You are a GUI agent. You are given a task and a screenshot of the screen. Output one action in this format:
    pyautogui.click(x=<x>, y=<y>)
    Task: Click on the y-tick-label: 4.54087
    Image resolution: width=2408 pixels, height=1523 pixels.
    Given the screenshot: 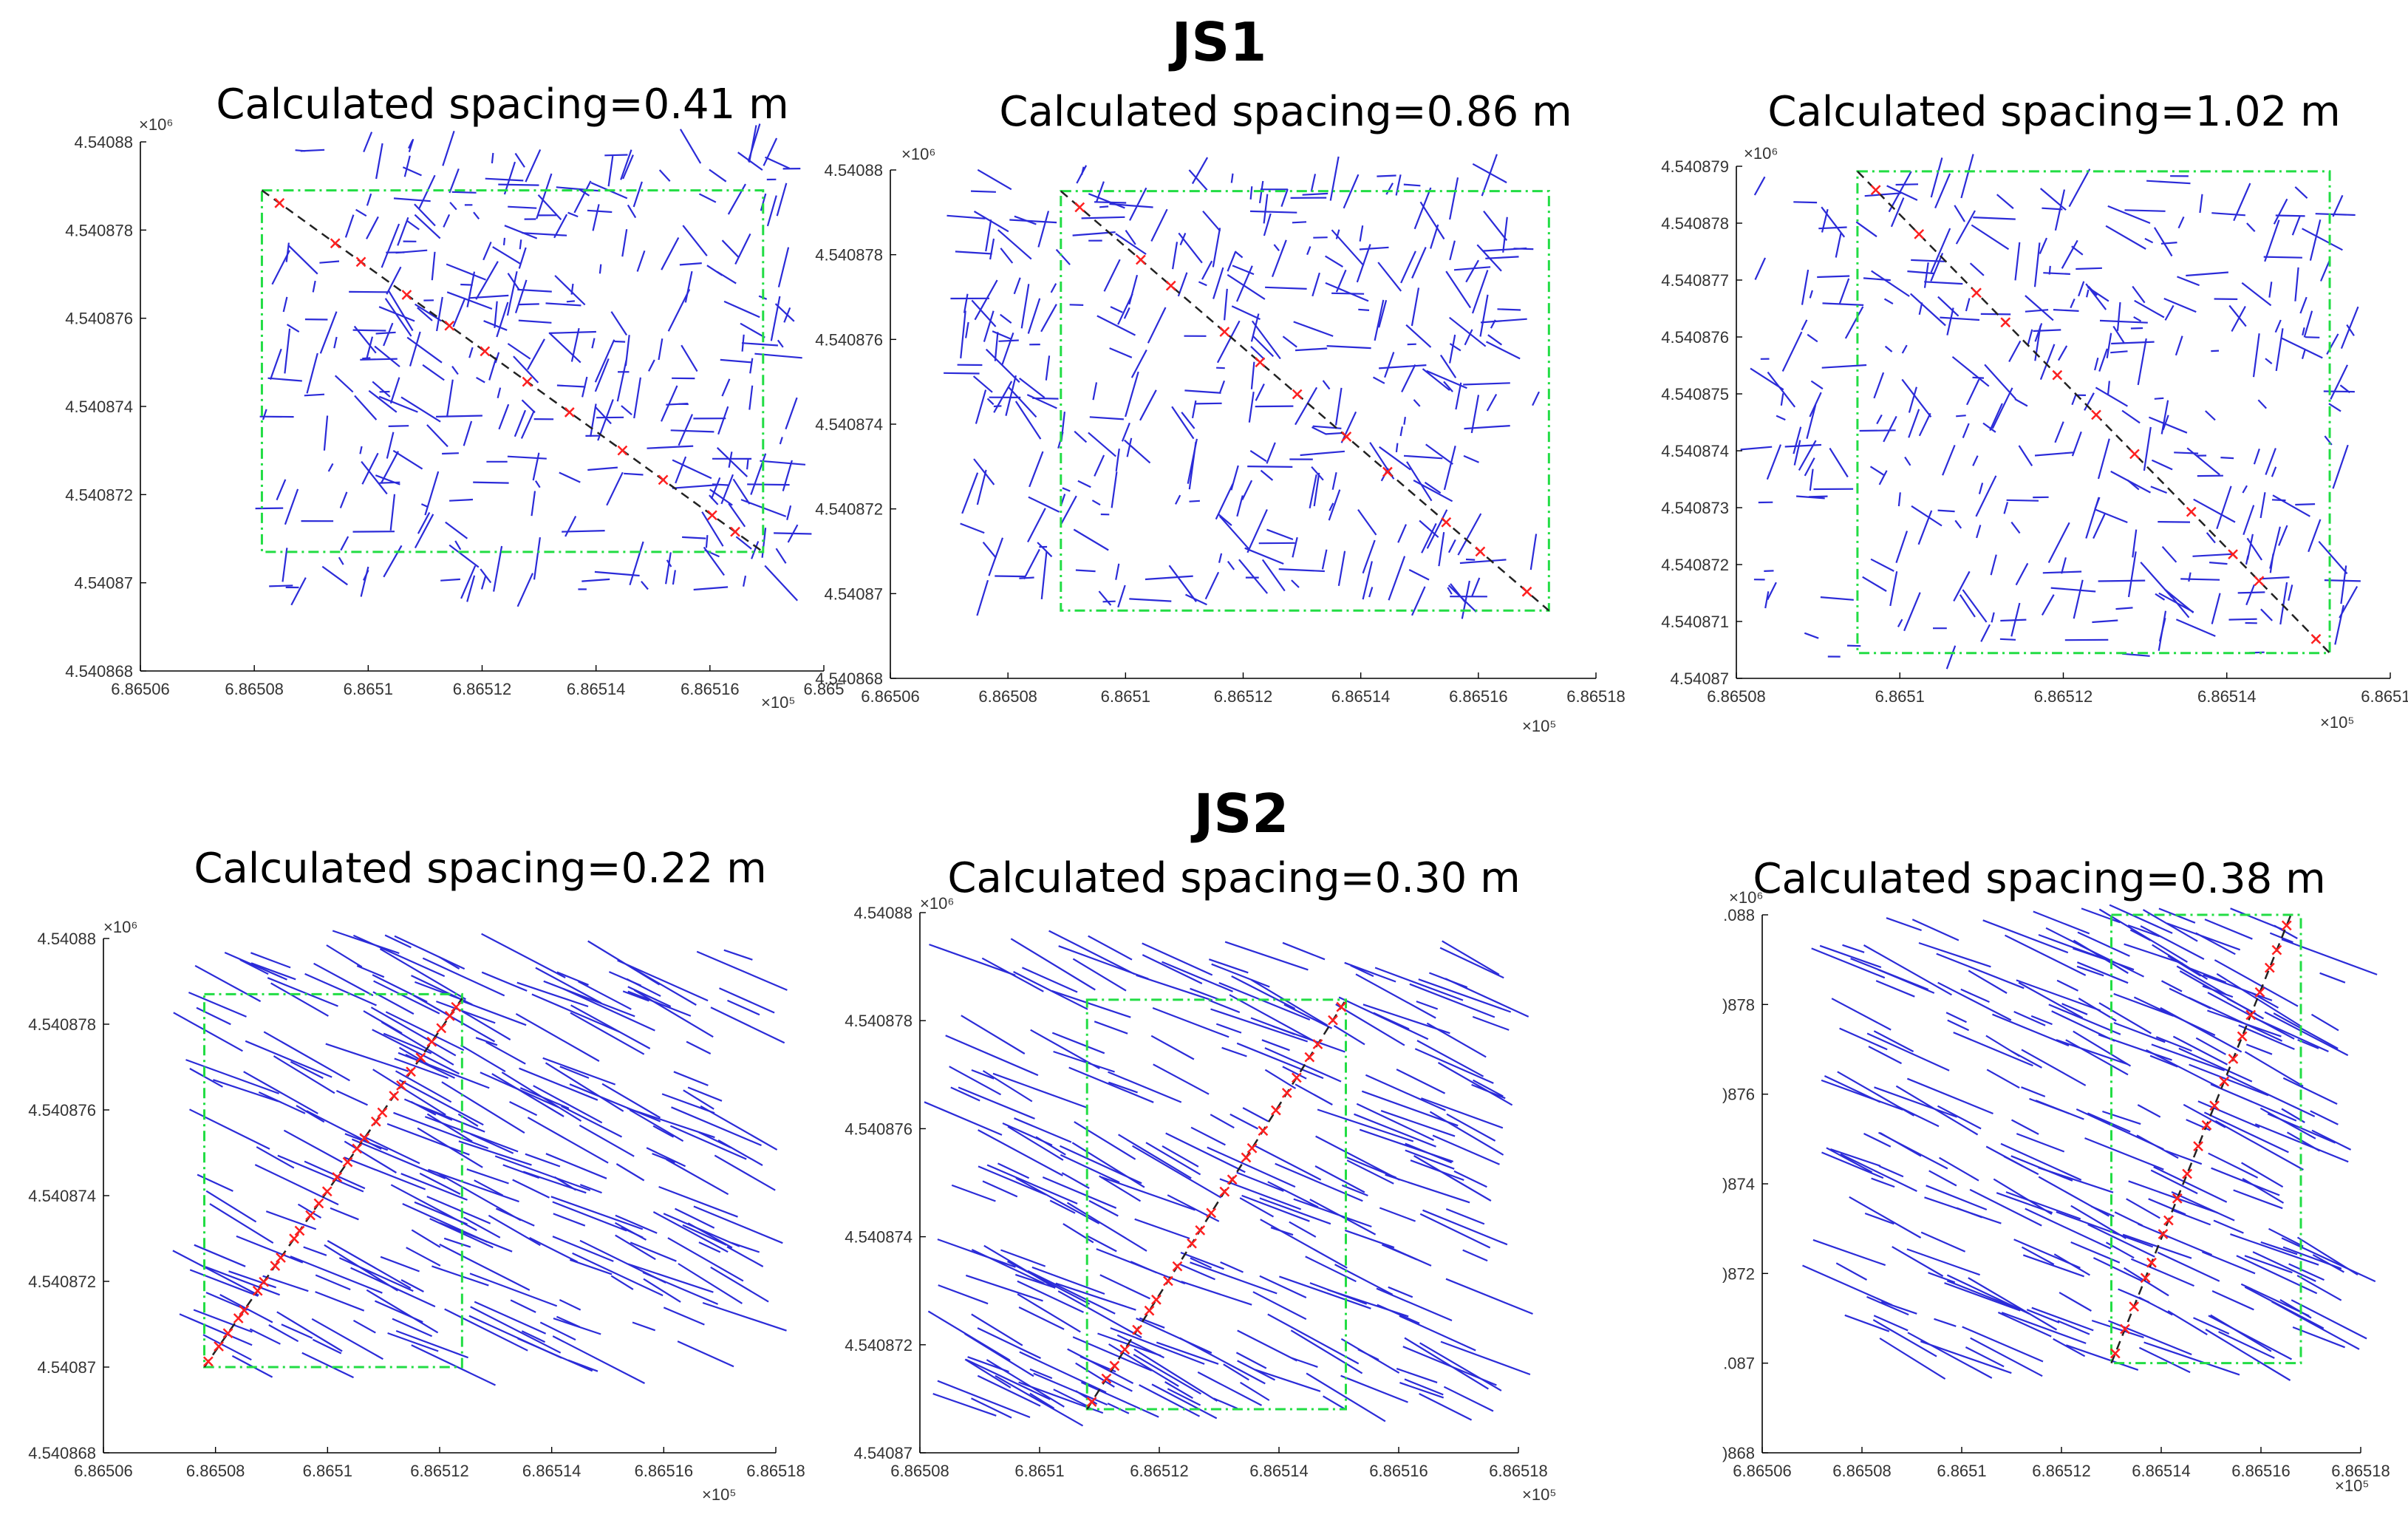 What is the action you would take?
    pyautogui.click(x=883, y=1453)
    